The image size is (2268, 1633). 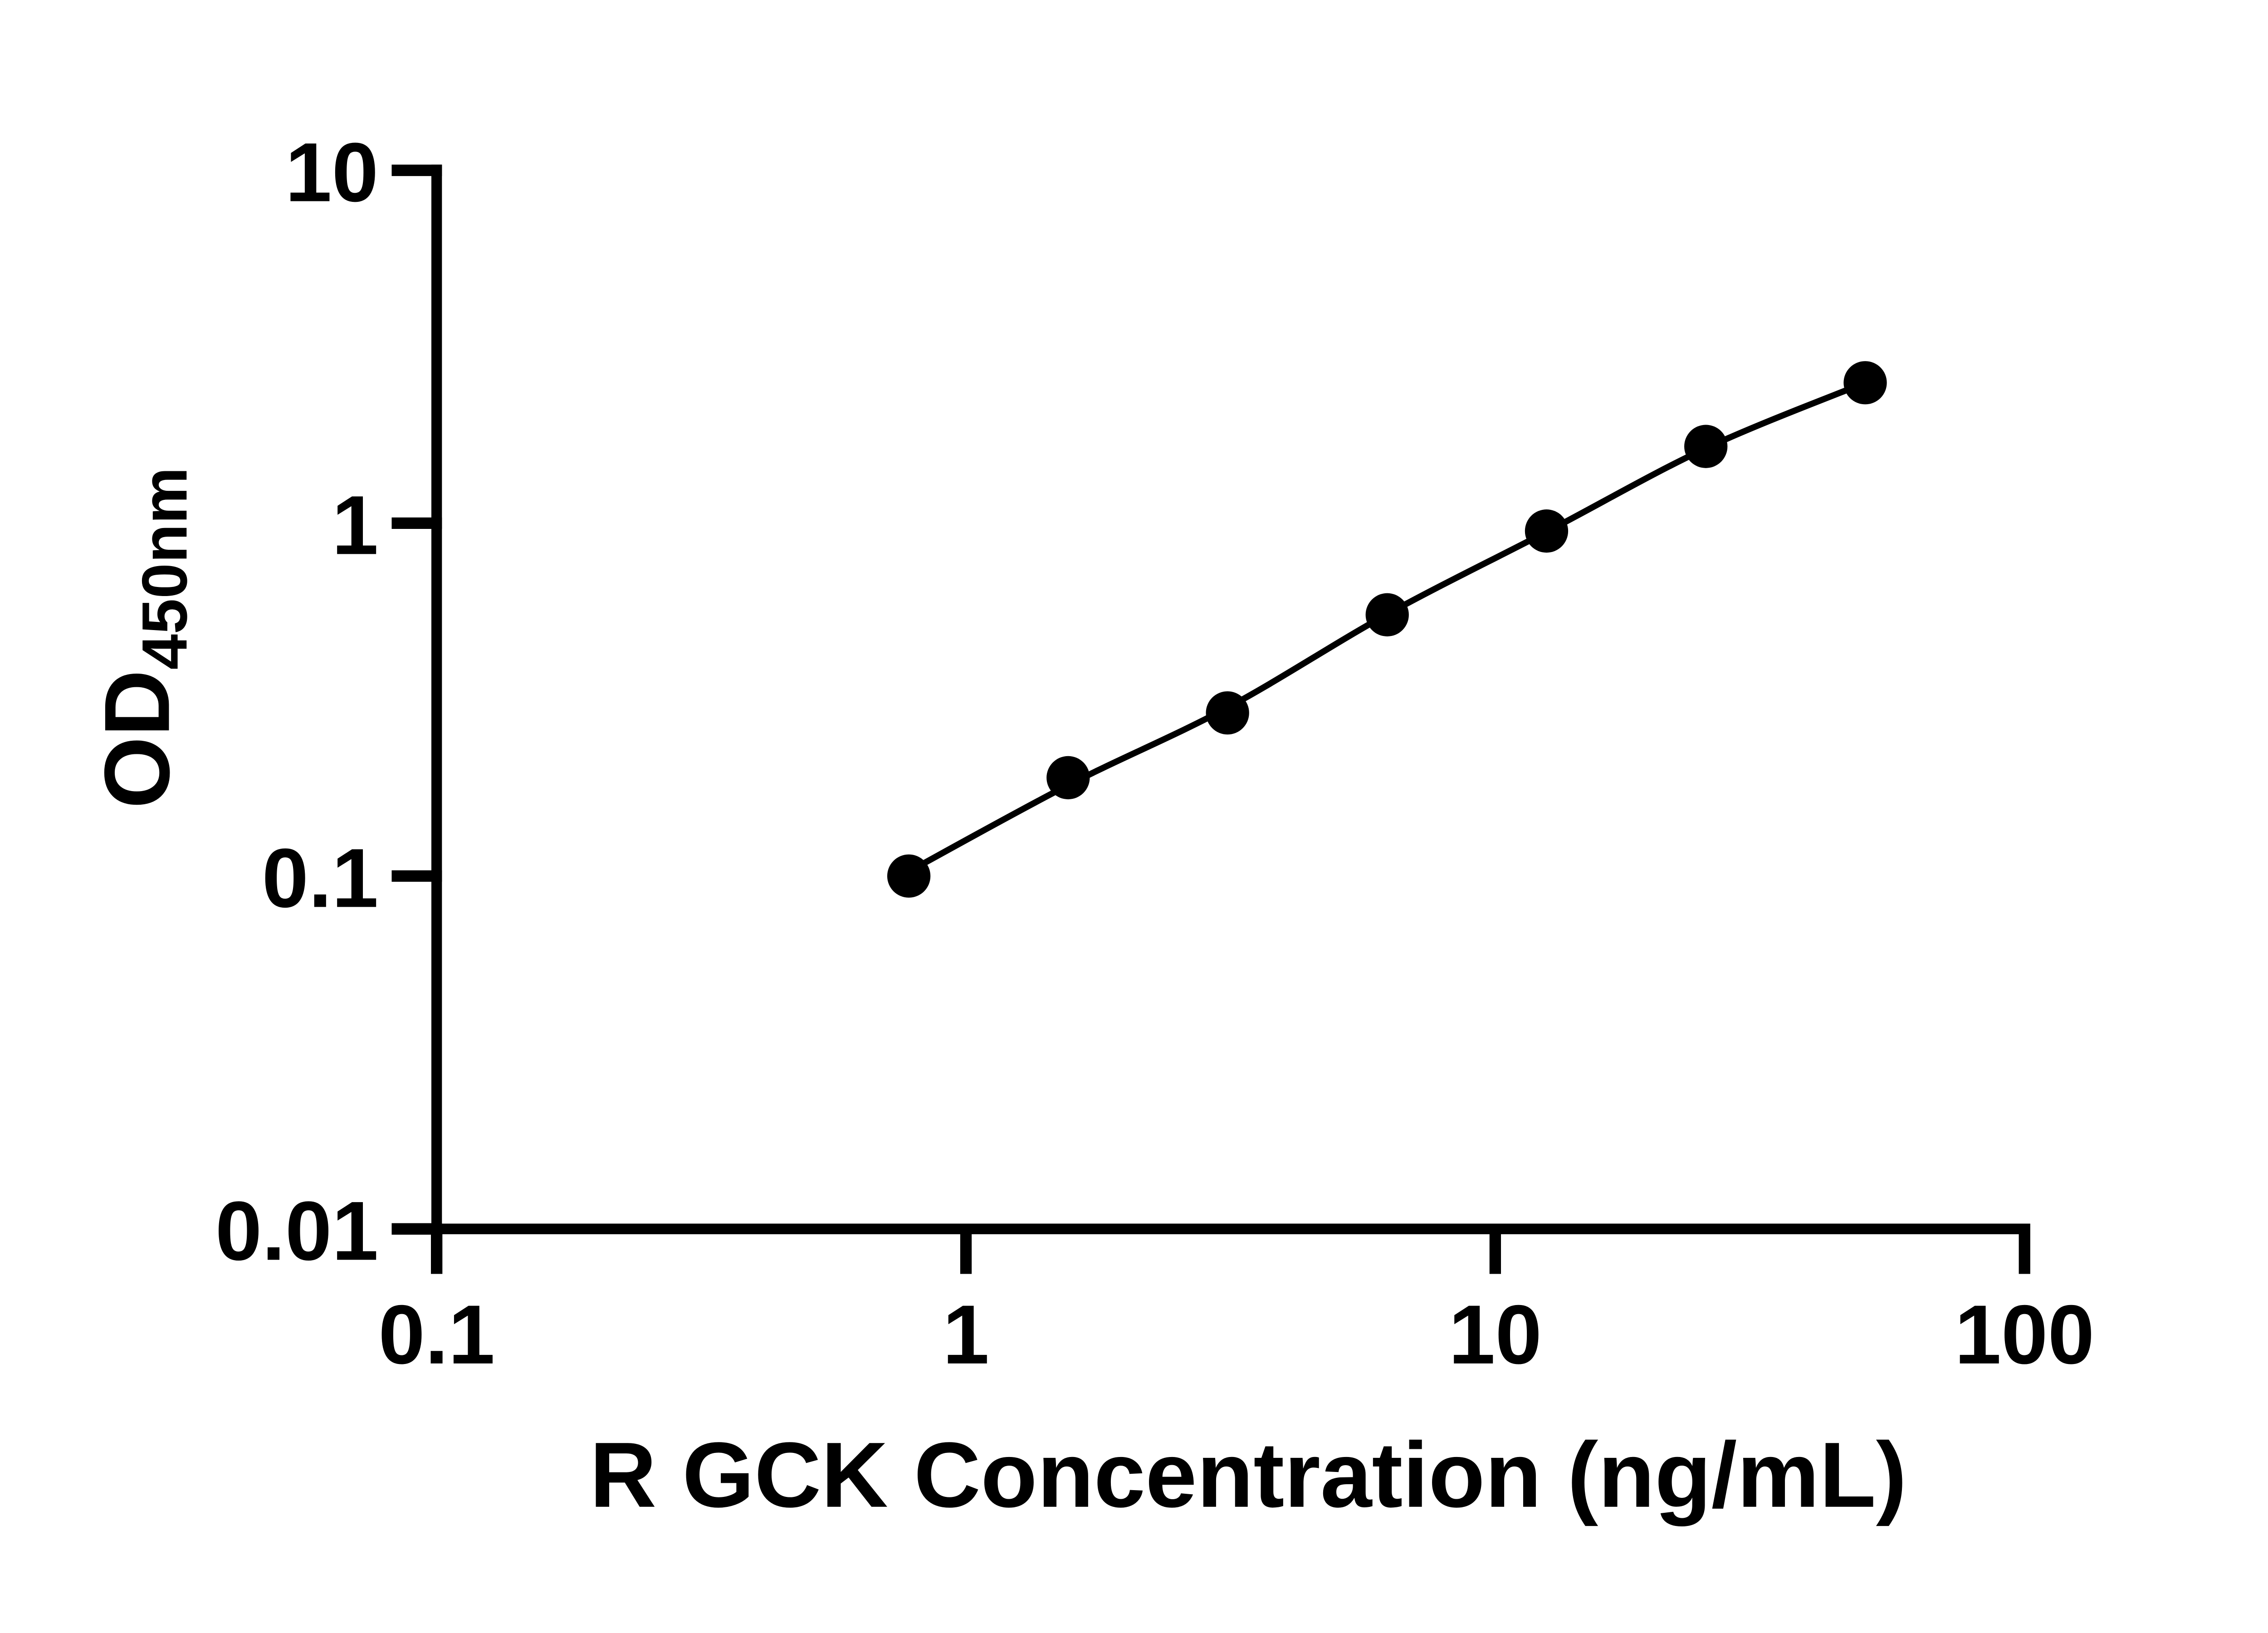 I want to click on y-tick-label: 10, so click(x=332, y=173).